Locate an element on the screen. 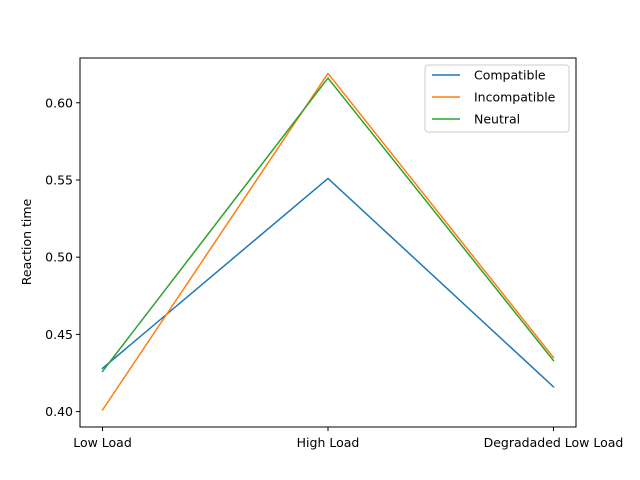 The image size is (640, 480). x-axis: Low Load High Load Degradaded Low Load is located at coordinates (348, 438).